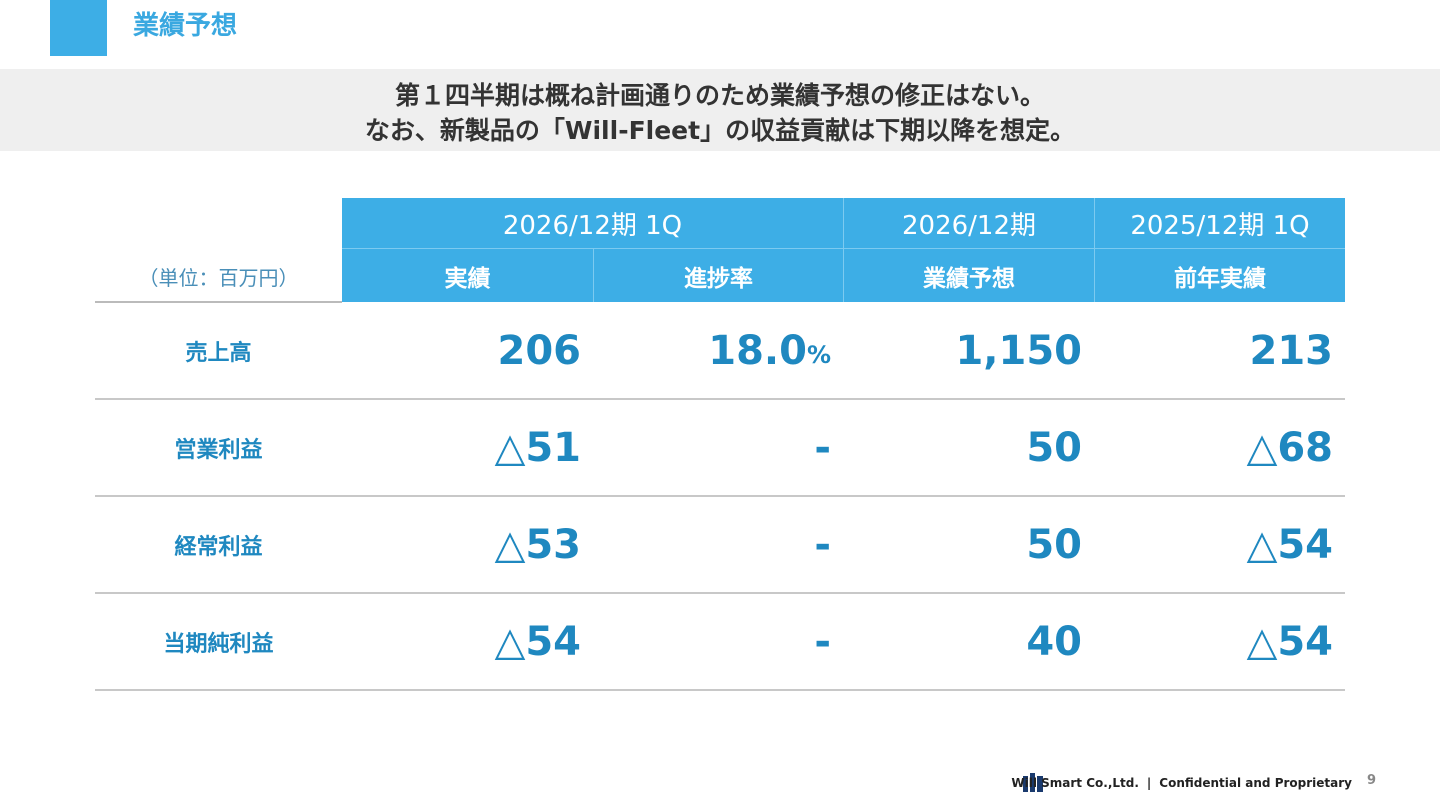 The image size is (1440, 810). Describe the element at coordinates (218, 353) in the screenshot. I see `row-label: 売上高` at that location.